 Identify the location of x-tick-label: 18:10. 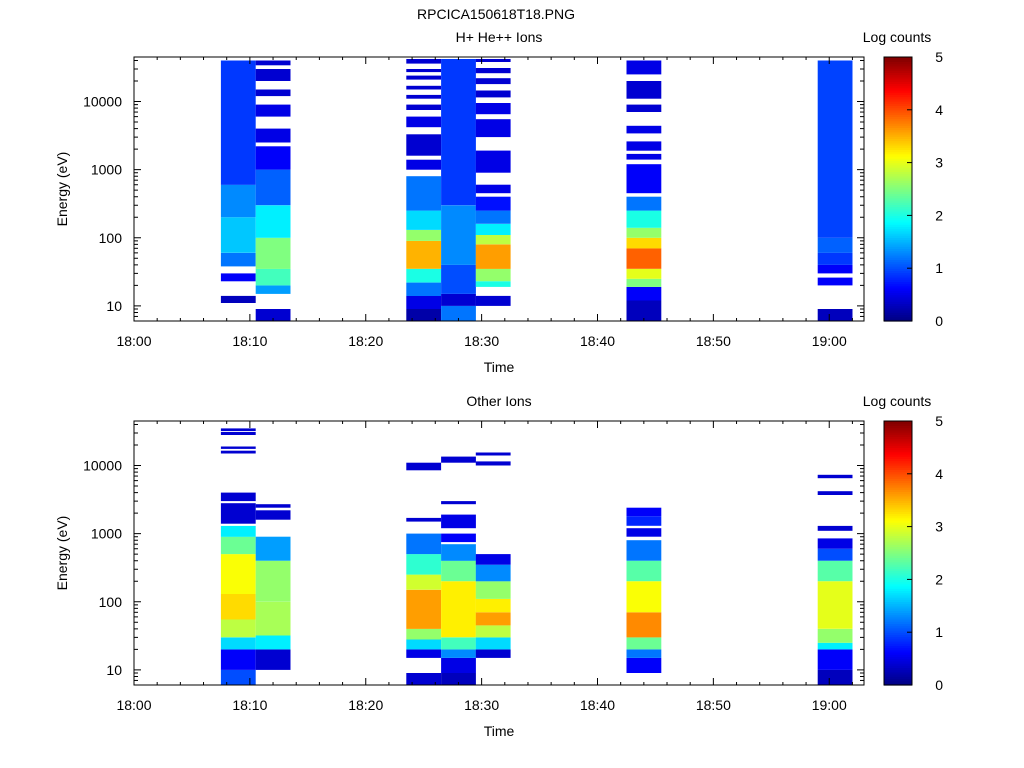
(249, 705).